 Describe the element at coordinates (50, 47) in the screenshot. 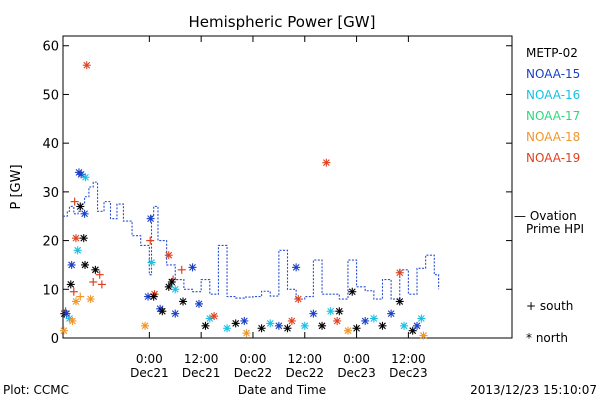

I see `y-tick-label: 60` at that location.